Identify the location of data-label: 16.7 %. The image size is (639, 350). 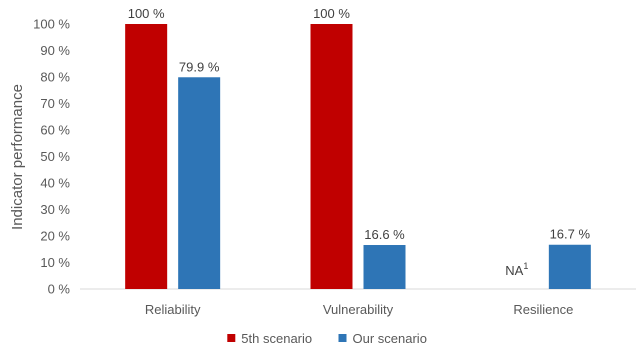
(570, 234).